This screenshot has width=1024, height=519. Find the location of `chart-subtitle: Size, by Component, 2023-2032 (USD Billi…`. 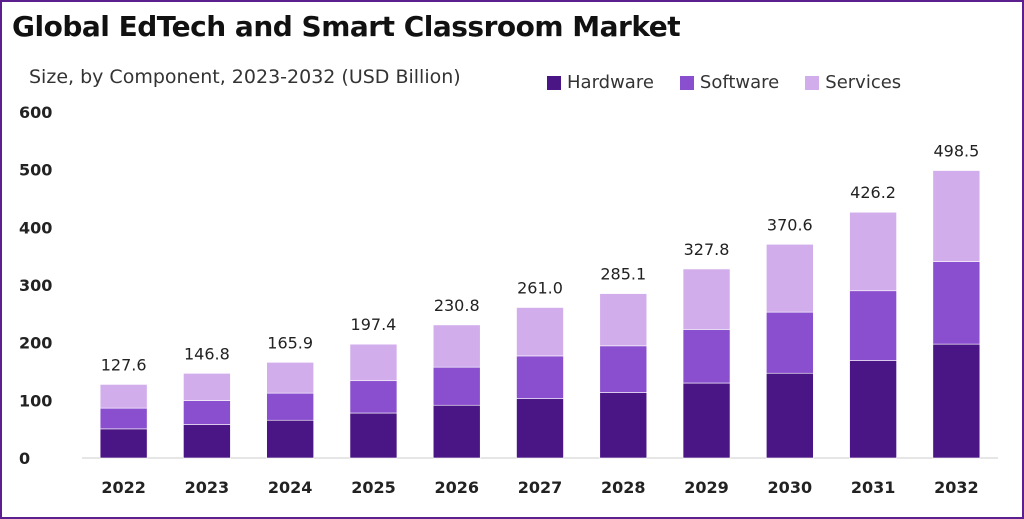

chart-subtitle: Size, by Component, 2023-2032 (USD Billi… is located at coordinates (245, 77).